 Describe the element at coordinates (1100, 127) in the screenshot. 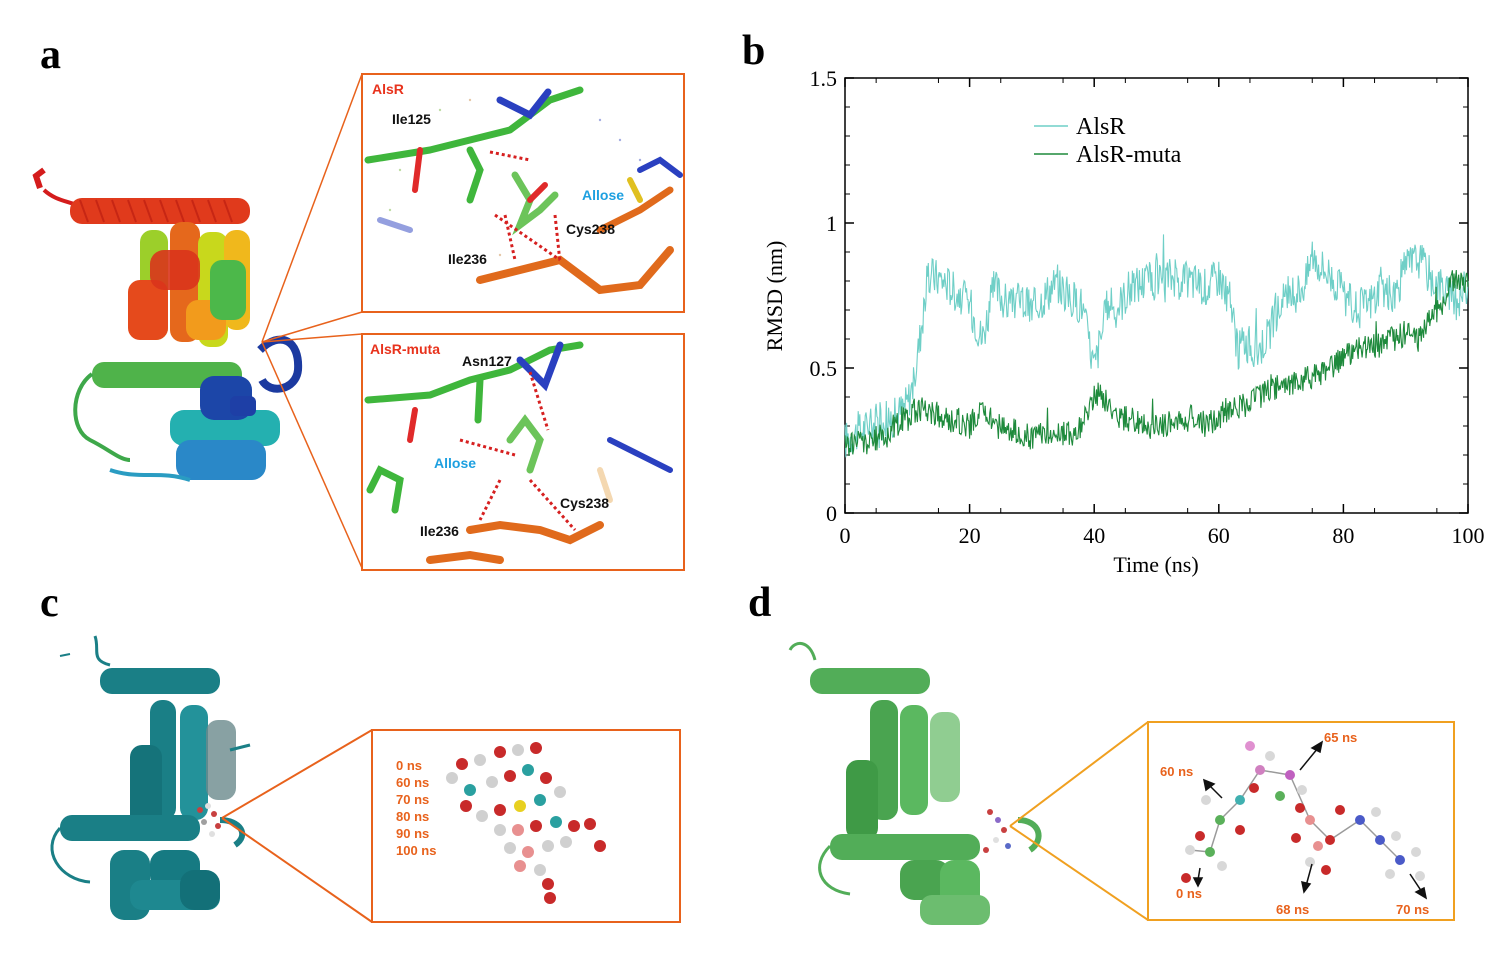

I see `legend-label-alsr: AlsR` at that location.